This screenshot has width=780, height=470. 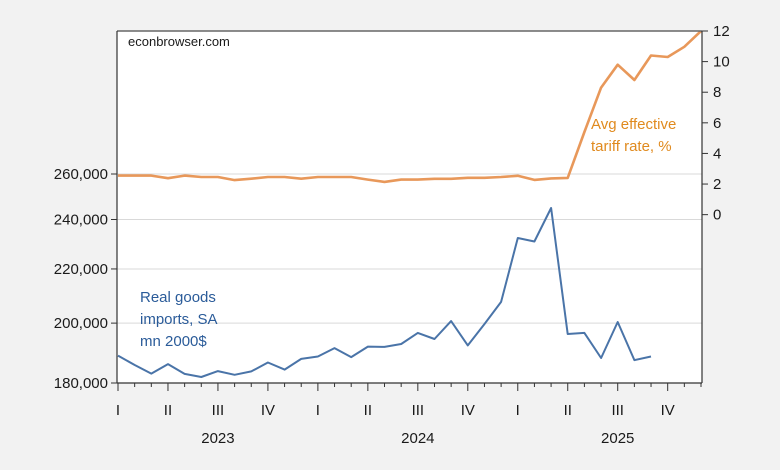 What do you see at coordinates (717, 92) in the screenshot?
I see `right-tick-label: 8` at bounding box center [717, 92].